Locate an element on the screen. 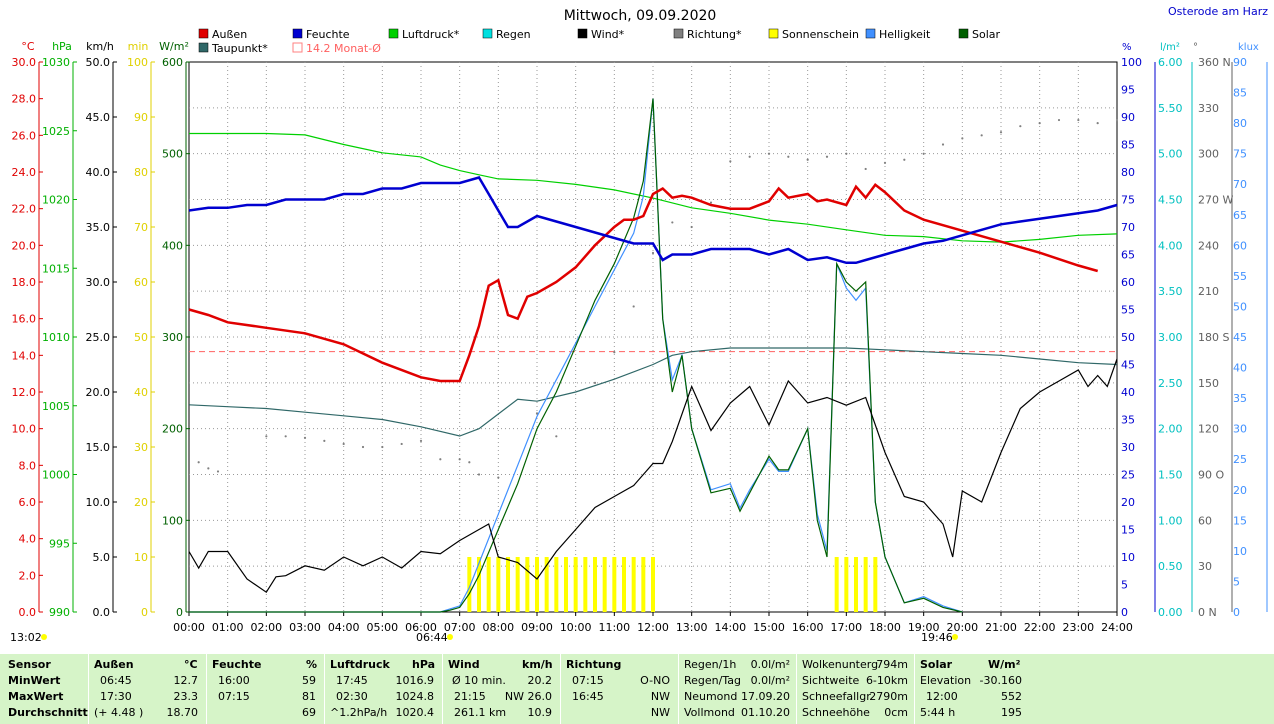 The image size is (1274, 724). right-axis-unit: ° is located at coordinates (1195, 47).